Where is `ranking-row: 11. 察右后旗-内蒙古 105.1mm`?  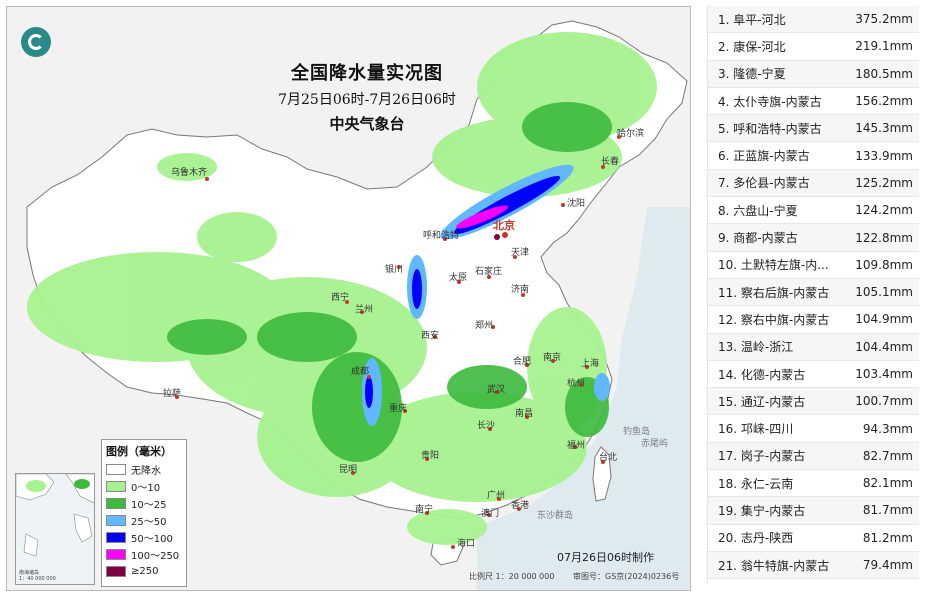 ranking-row: 11. 察右后旗-内蒙古 105.1mm is located at coordinates (813, 292).